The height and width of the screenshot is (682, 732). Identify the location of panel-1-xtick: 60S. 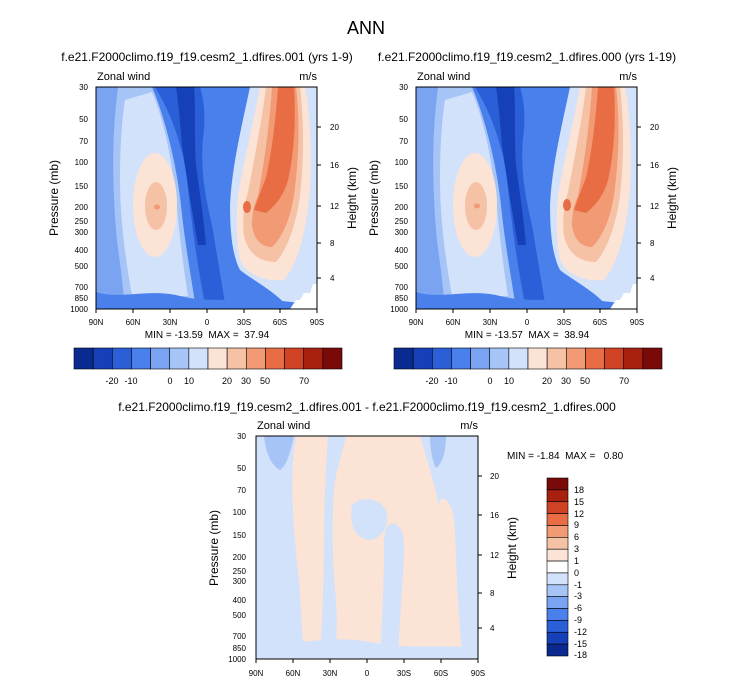
(280, 322).